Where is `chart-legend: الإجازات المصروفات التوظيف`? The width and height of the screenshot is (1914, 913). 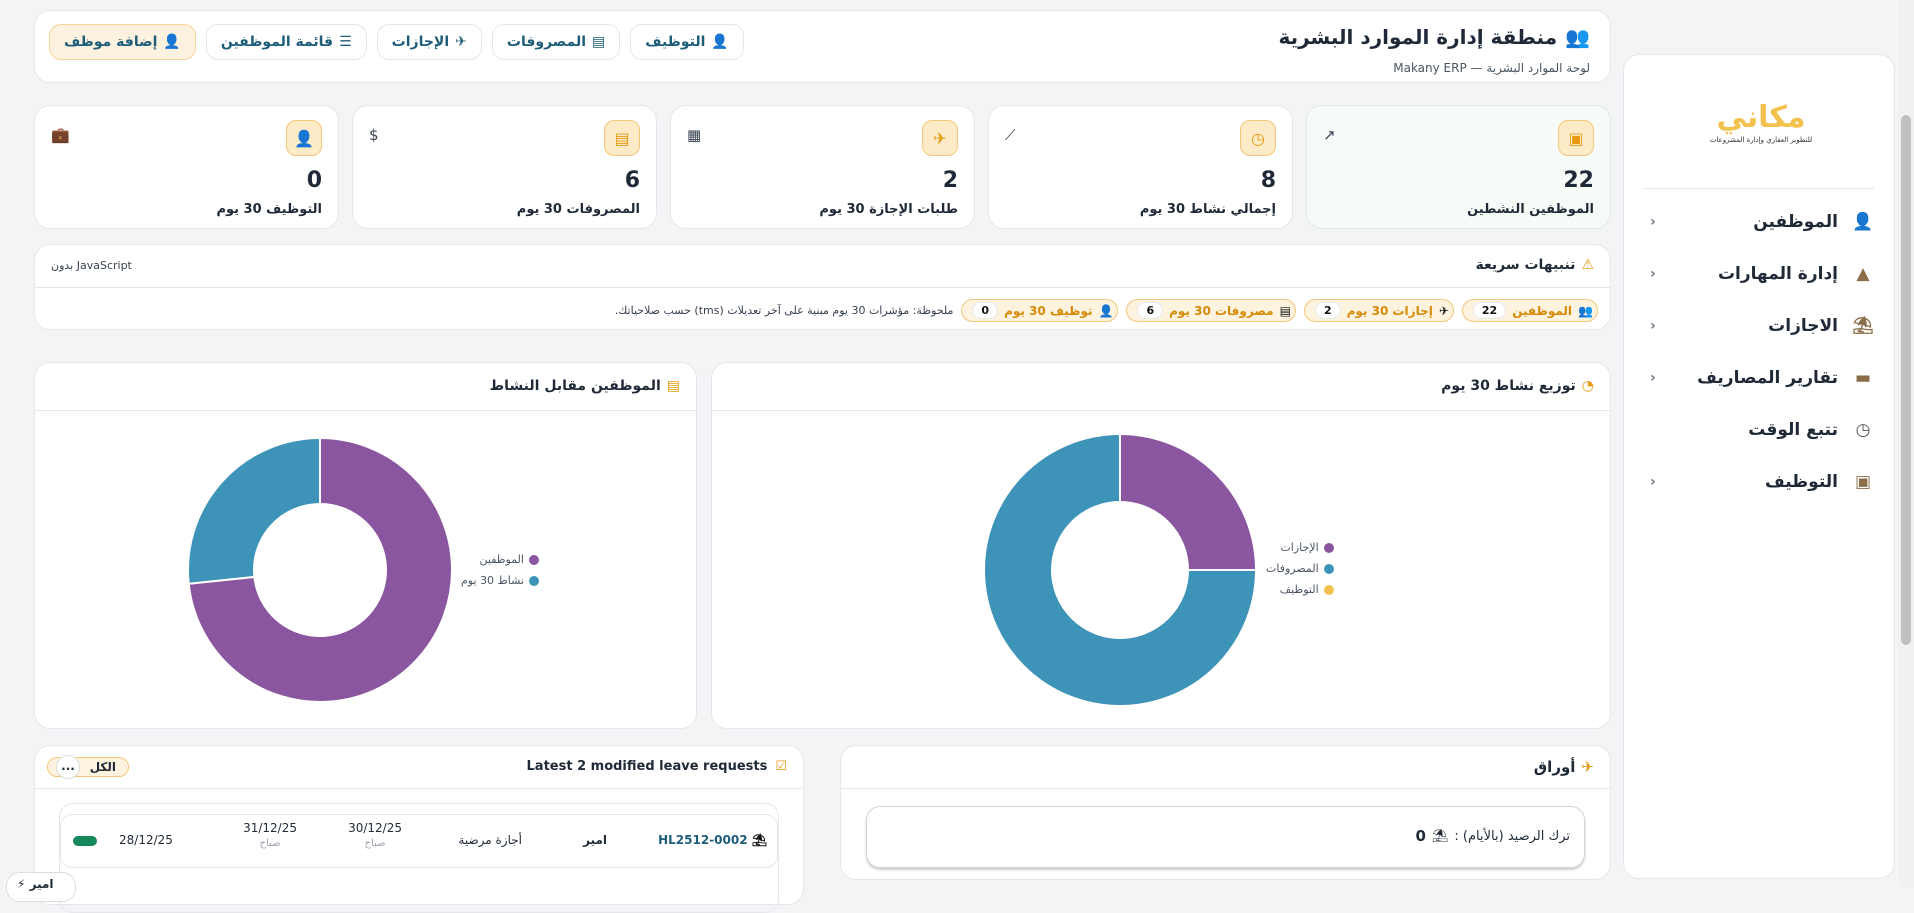
chart-legend: الإجازات المصروفات التوظيف is located at coordinates (1300, 572).